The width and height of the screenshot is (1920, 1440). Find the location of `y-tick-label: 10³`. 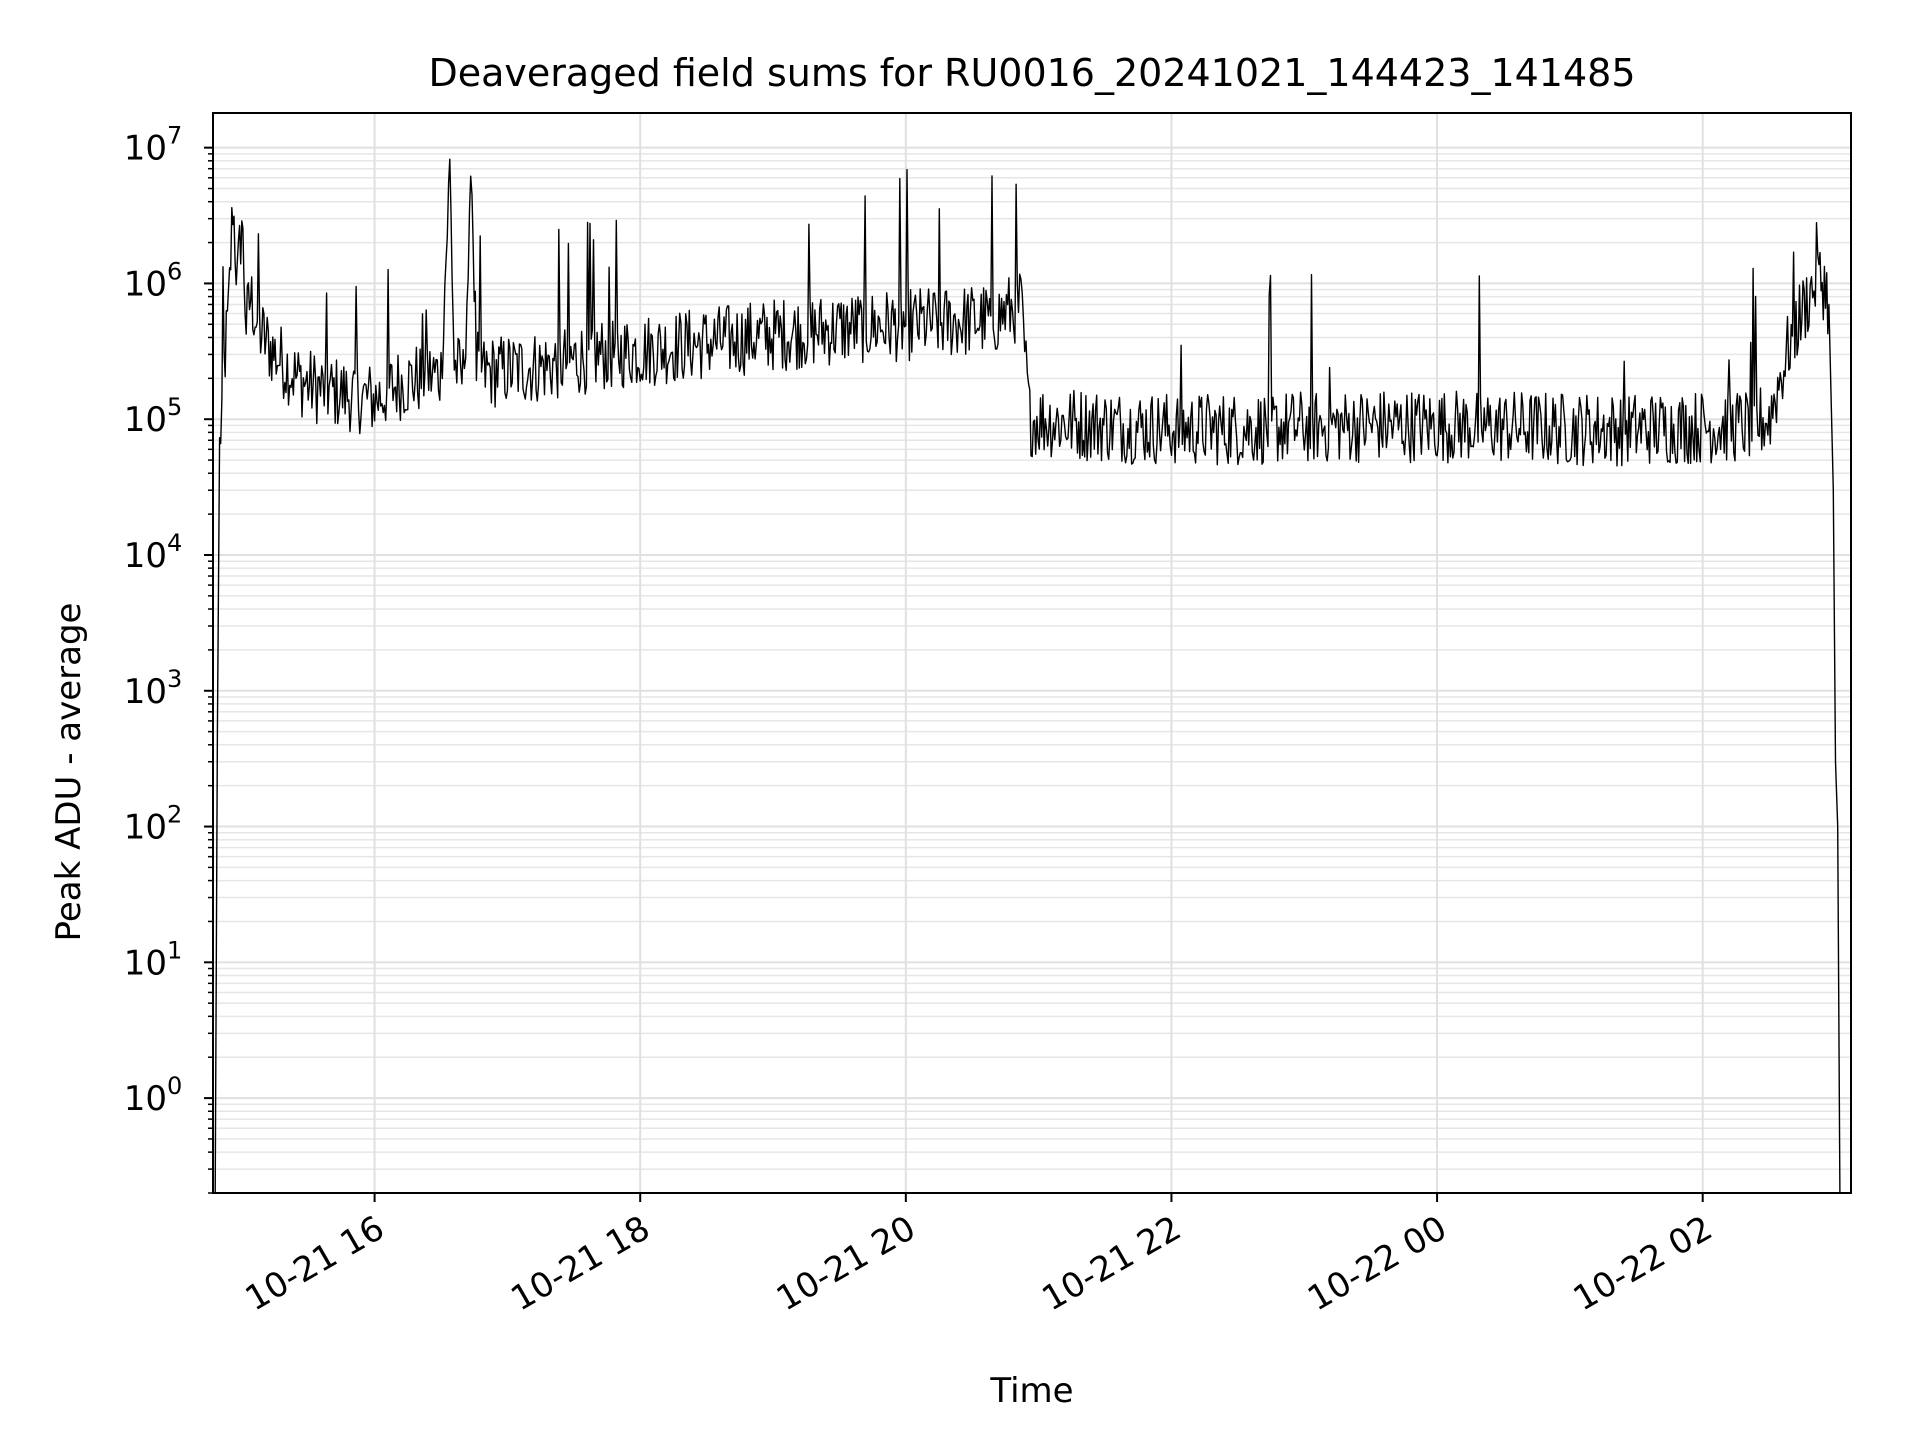

y-tick-label: 10³ is located at coordinates (153, 688).